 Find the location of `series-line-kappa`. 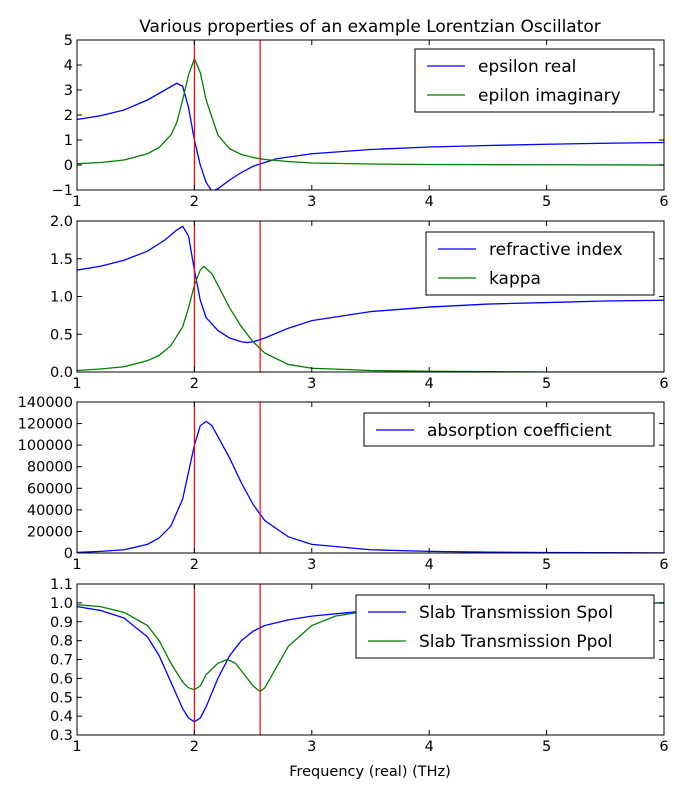

series-line-kappa is located at coordinates (370, 318).